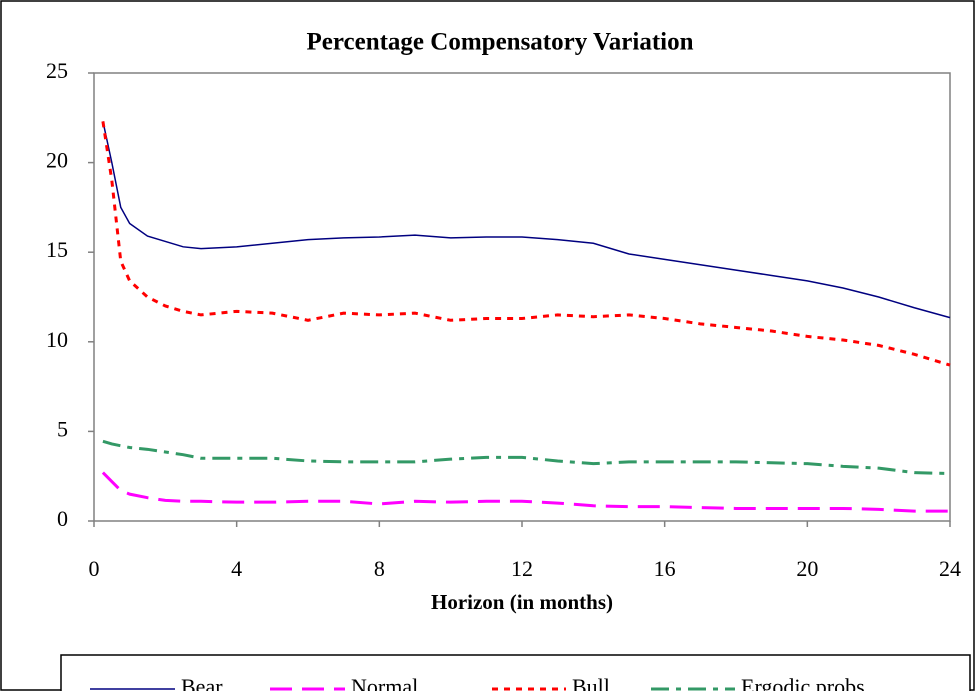 This screenshot has height=691, width=975. I want to click on y-tick-label: 25, so click(57, 70).